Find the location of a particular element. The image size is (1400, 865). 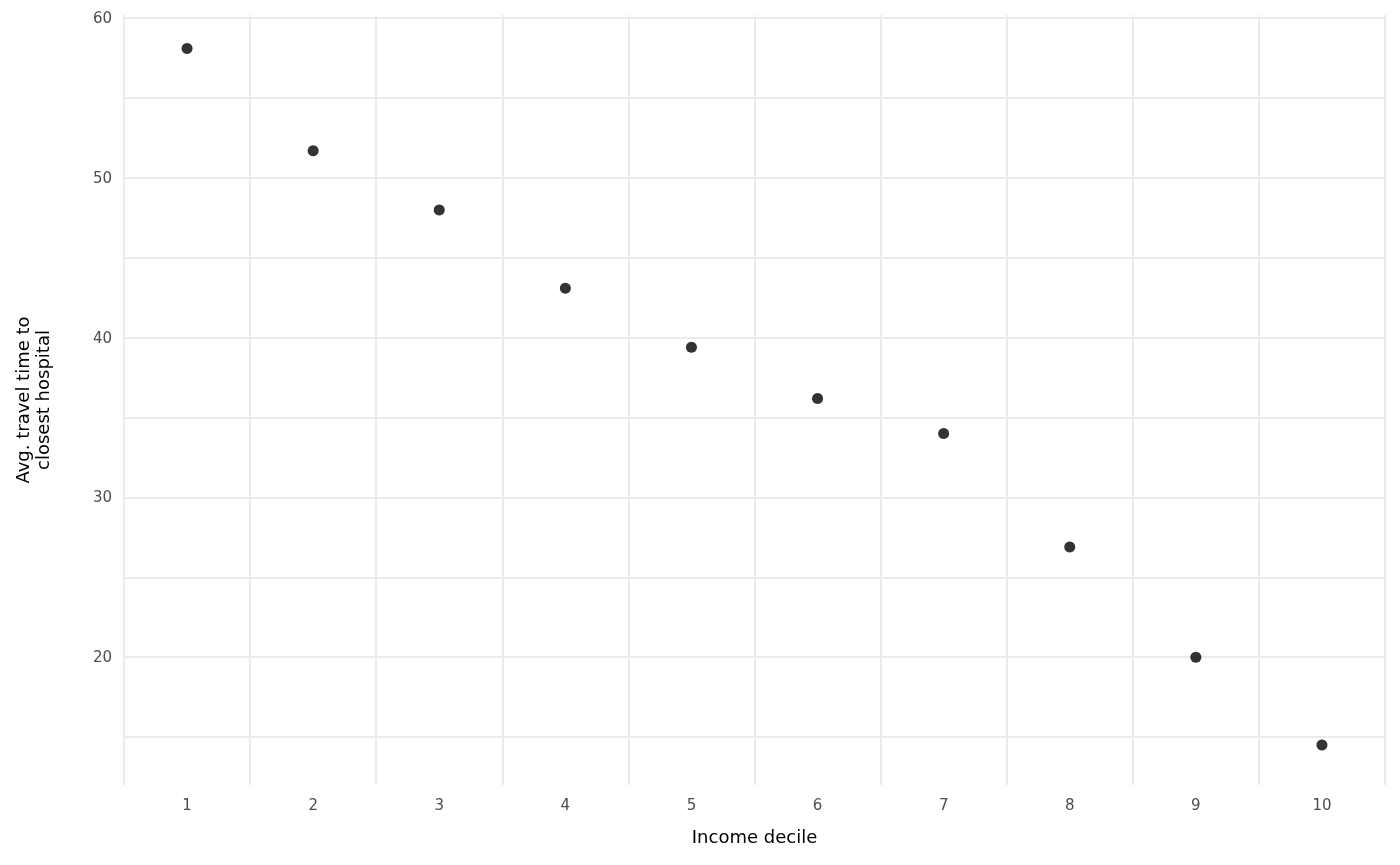

x-tick-label: 9 is located at coordinates (1196, 804).